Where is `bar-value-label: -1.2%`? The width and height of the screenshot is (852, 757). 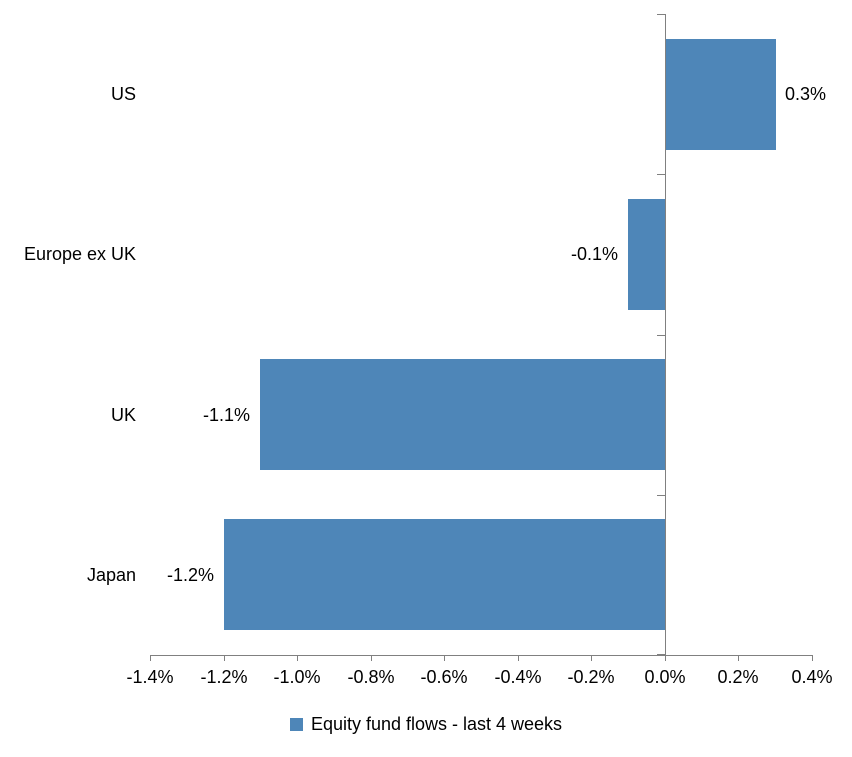
bar-value-label: -1.2% is located at coordinates (190, 575).